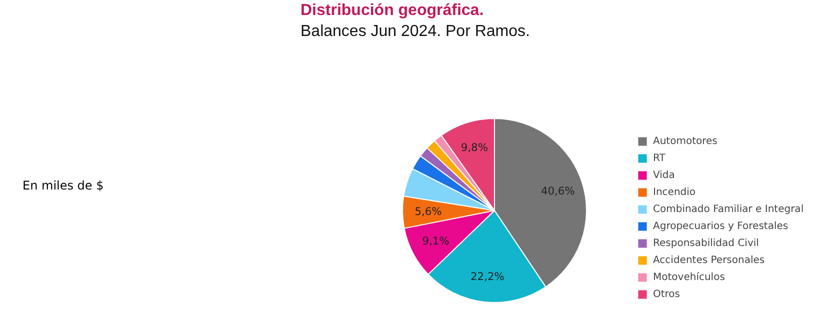  I want to click on legend-label: Responsabilidad Civil, so click(706, 243).